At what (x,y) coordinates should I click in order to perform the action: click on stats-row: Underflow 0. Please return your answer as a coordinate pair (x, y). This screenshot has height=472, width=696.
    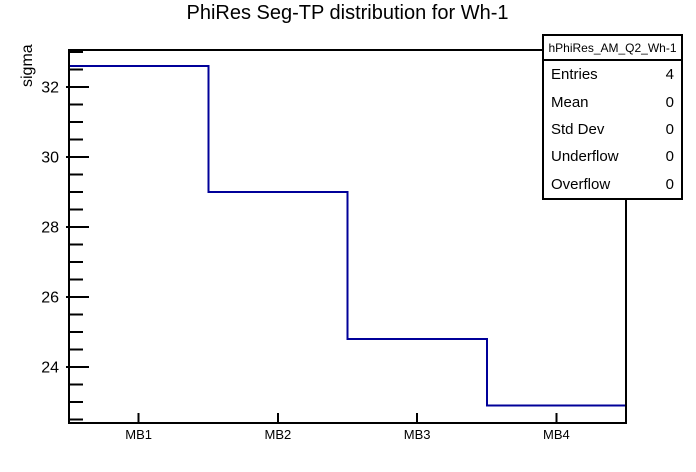
    Looking at the image, I should click on (612, 156).